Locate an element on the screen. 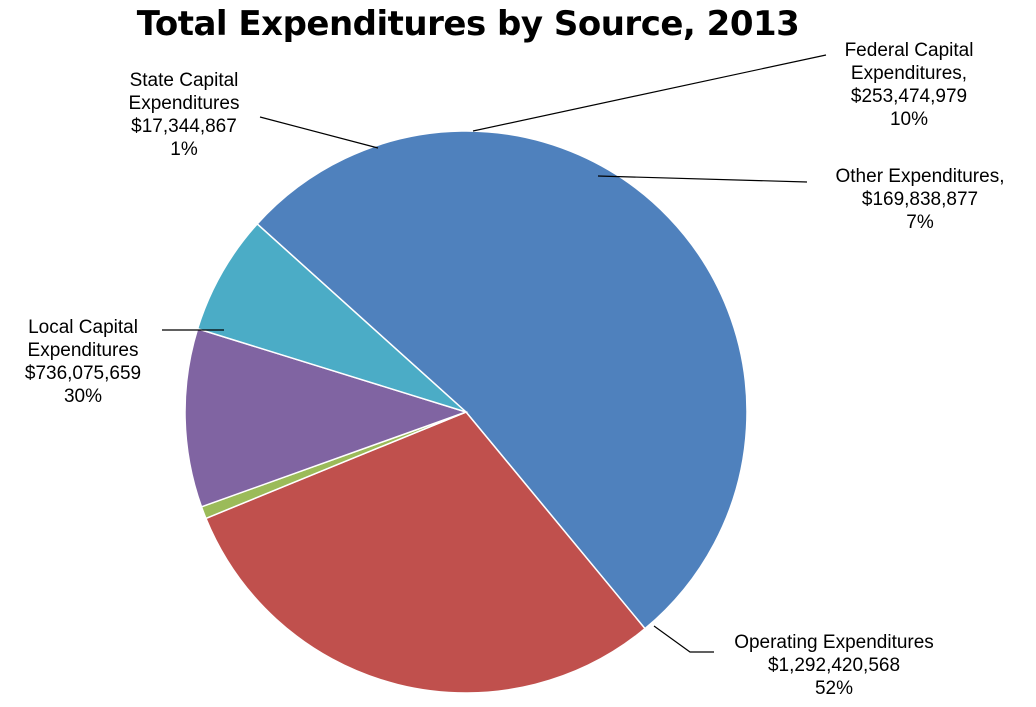 The width and height of the screenshot is (1036, 707). slice-label-line: $169,838,877 is located at coordinates (920, 199).